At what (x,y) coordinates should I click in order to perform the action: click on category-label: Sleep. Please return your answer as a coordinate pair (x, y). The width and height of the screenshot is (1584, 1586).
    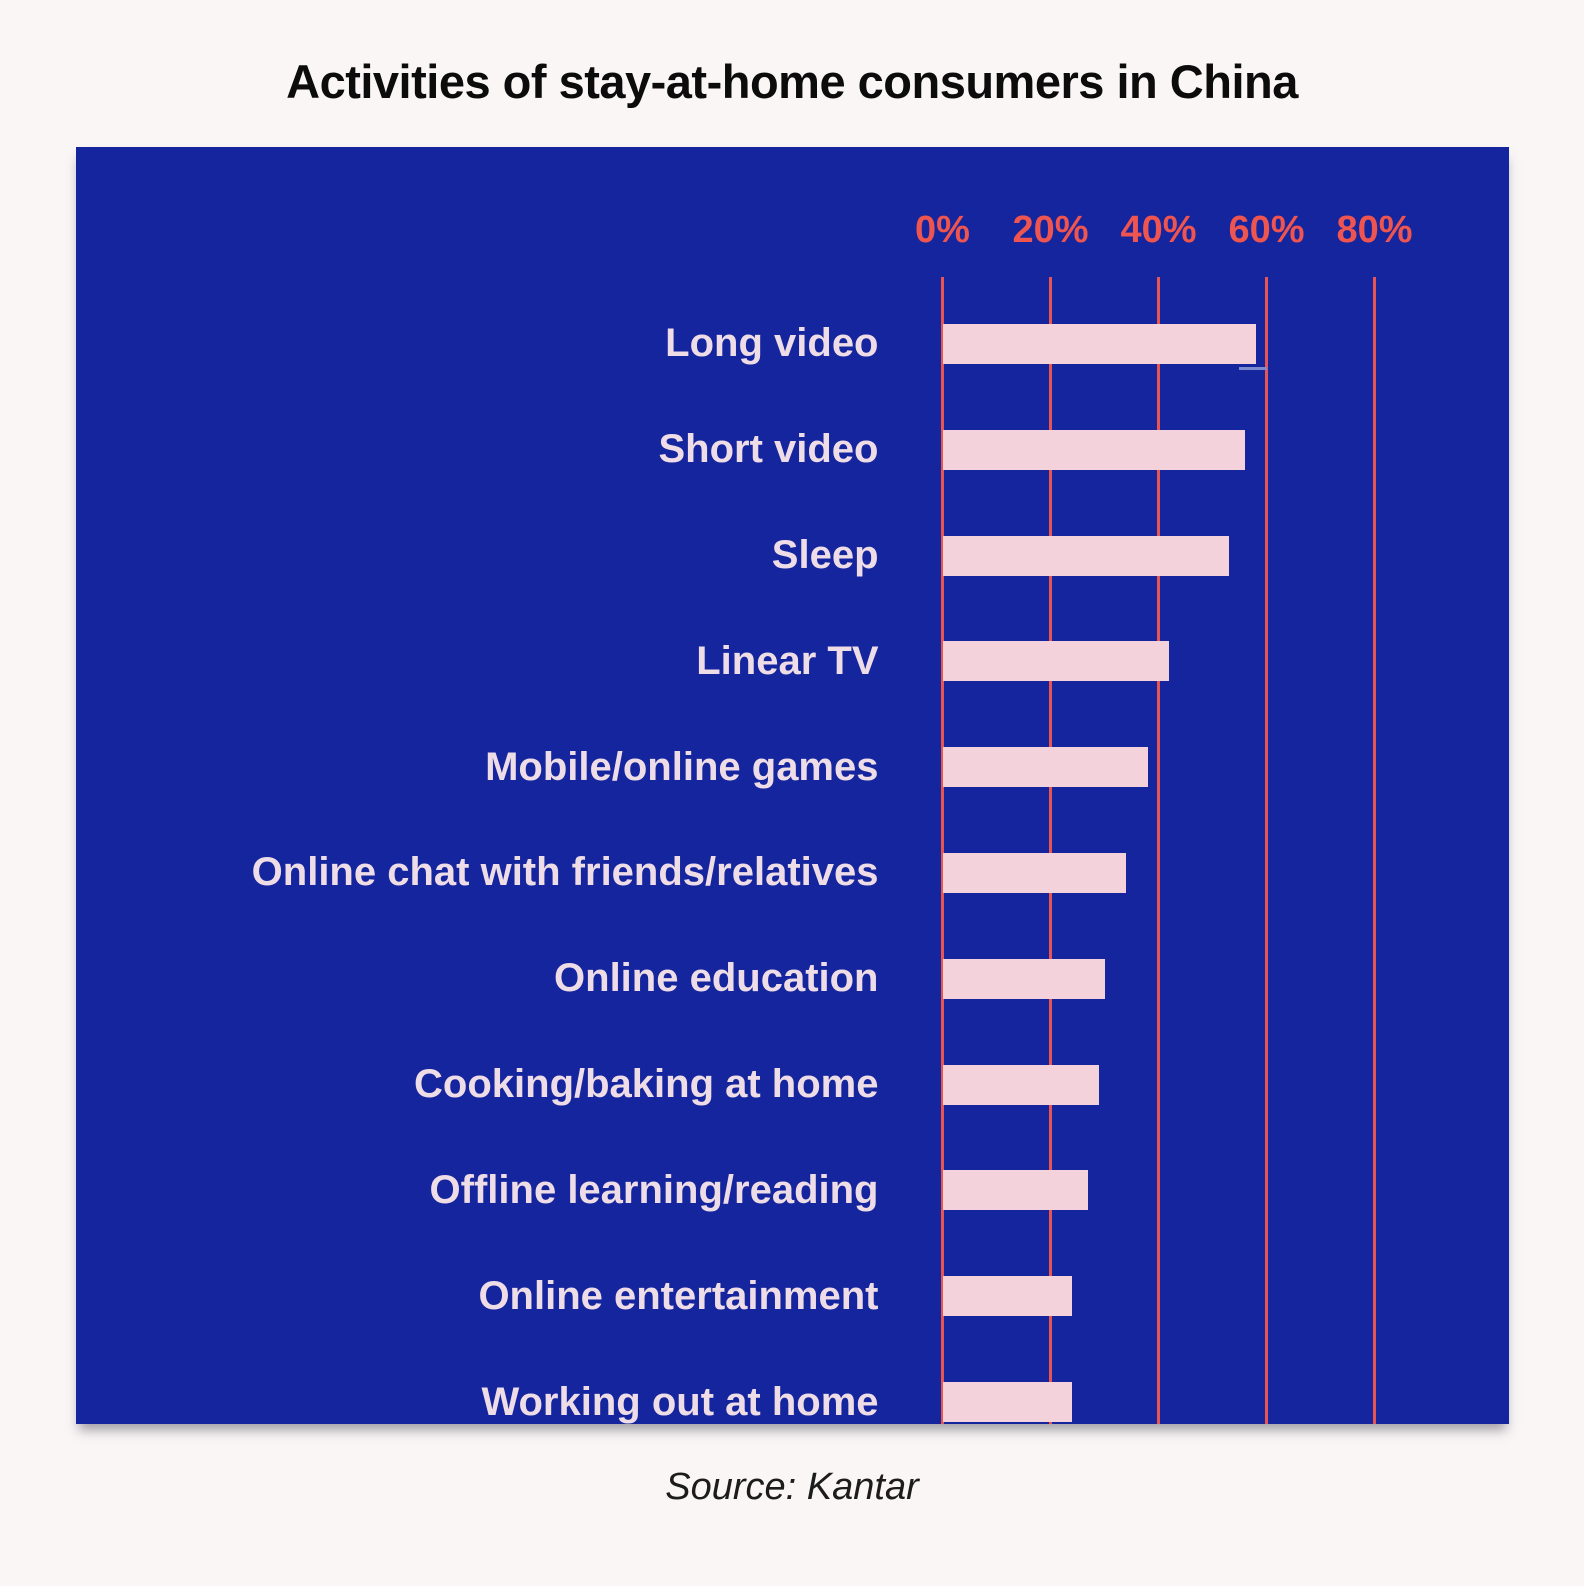
    Looking at the image, I should click on (825, 555).